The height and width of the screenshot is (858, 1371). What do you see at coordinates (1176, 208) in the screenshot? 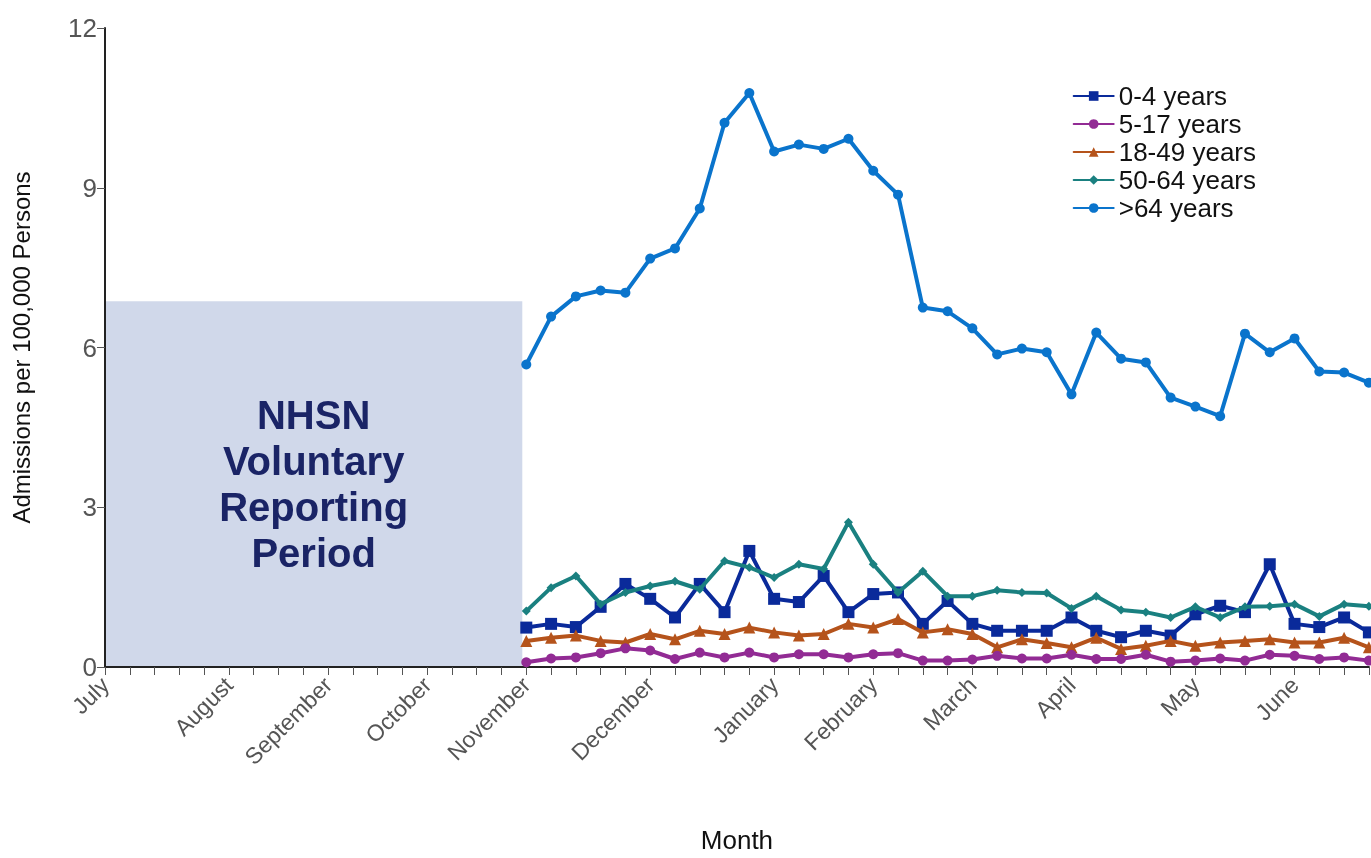
I see `legend-label: >64 years` at bounding box center [1176, 208].